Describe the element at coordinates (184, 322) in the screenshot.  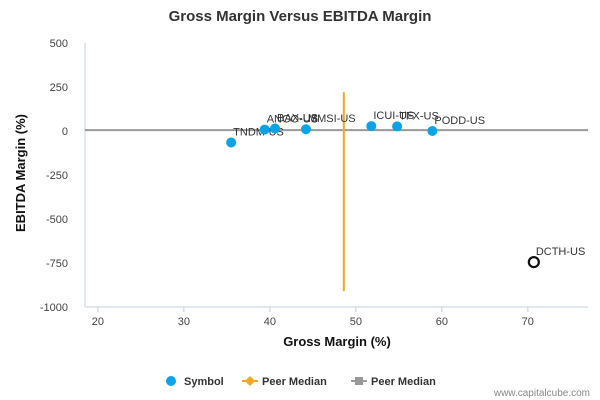
I see `x-tick-label: 30` at that location.